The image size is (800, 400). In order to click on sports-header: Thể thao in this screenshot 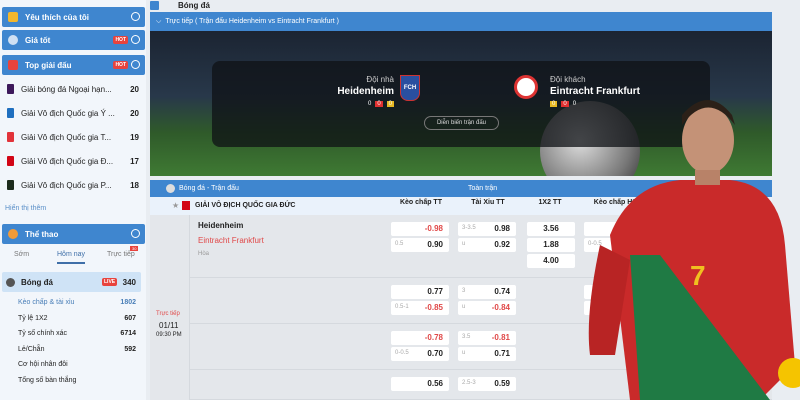, I will do `click(73, 234)`.